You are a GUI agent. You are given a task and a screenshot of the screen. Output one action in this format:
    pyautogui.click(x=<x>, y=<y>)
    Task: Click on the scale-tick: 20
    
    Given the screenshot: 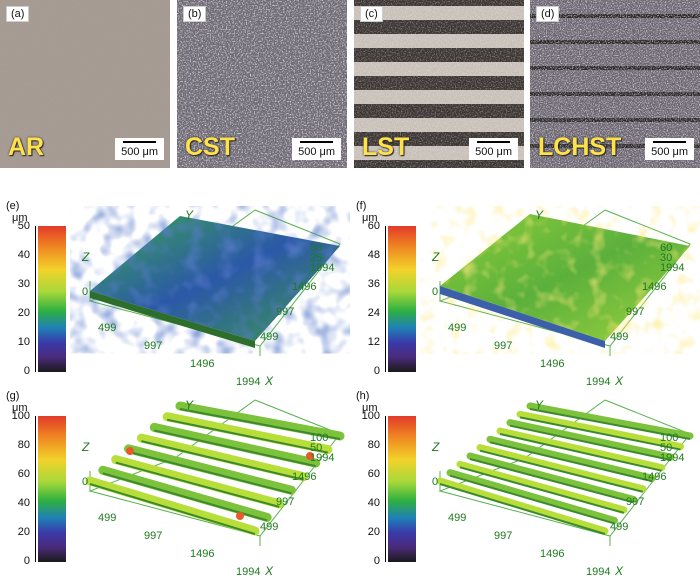 What is the action you would take?
    pyautogui.click(x=373, y=532)
    